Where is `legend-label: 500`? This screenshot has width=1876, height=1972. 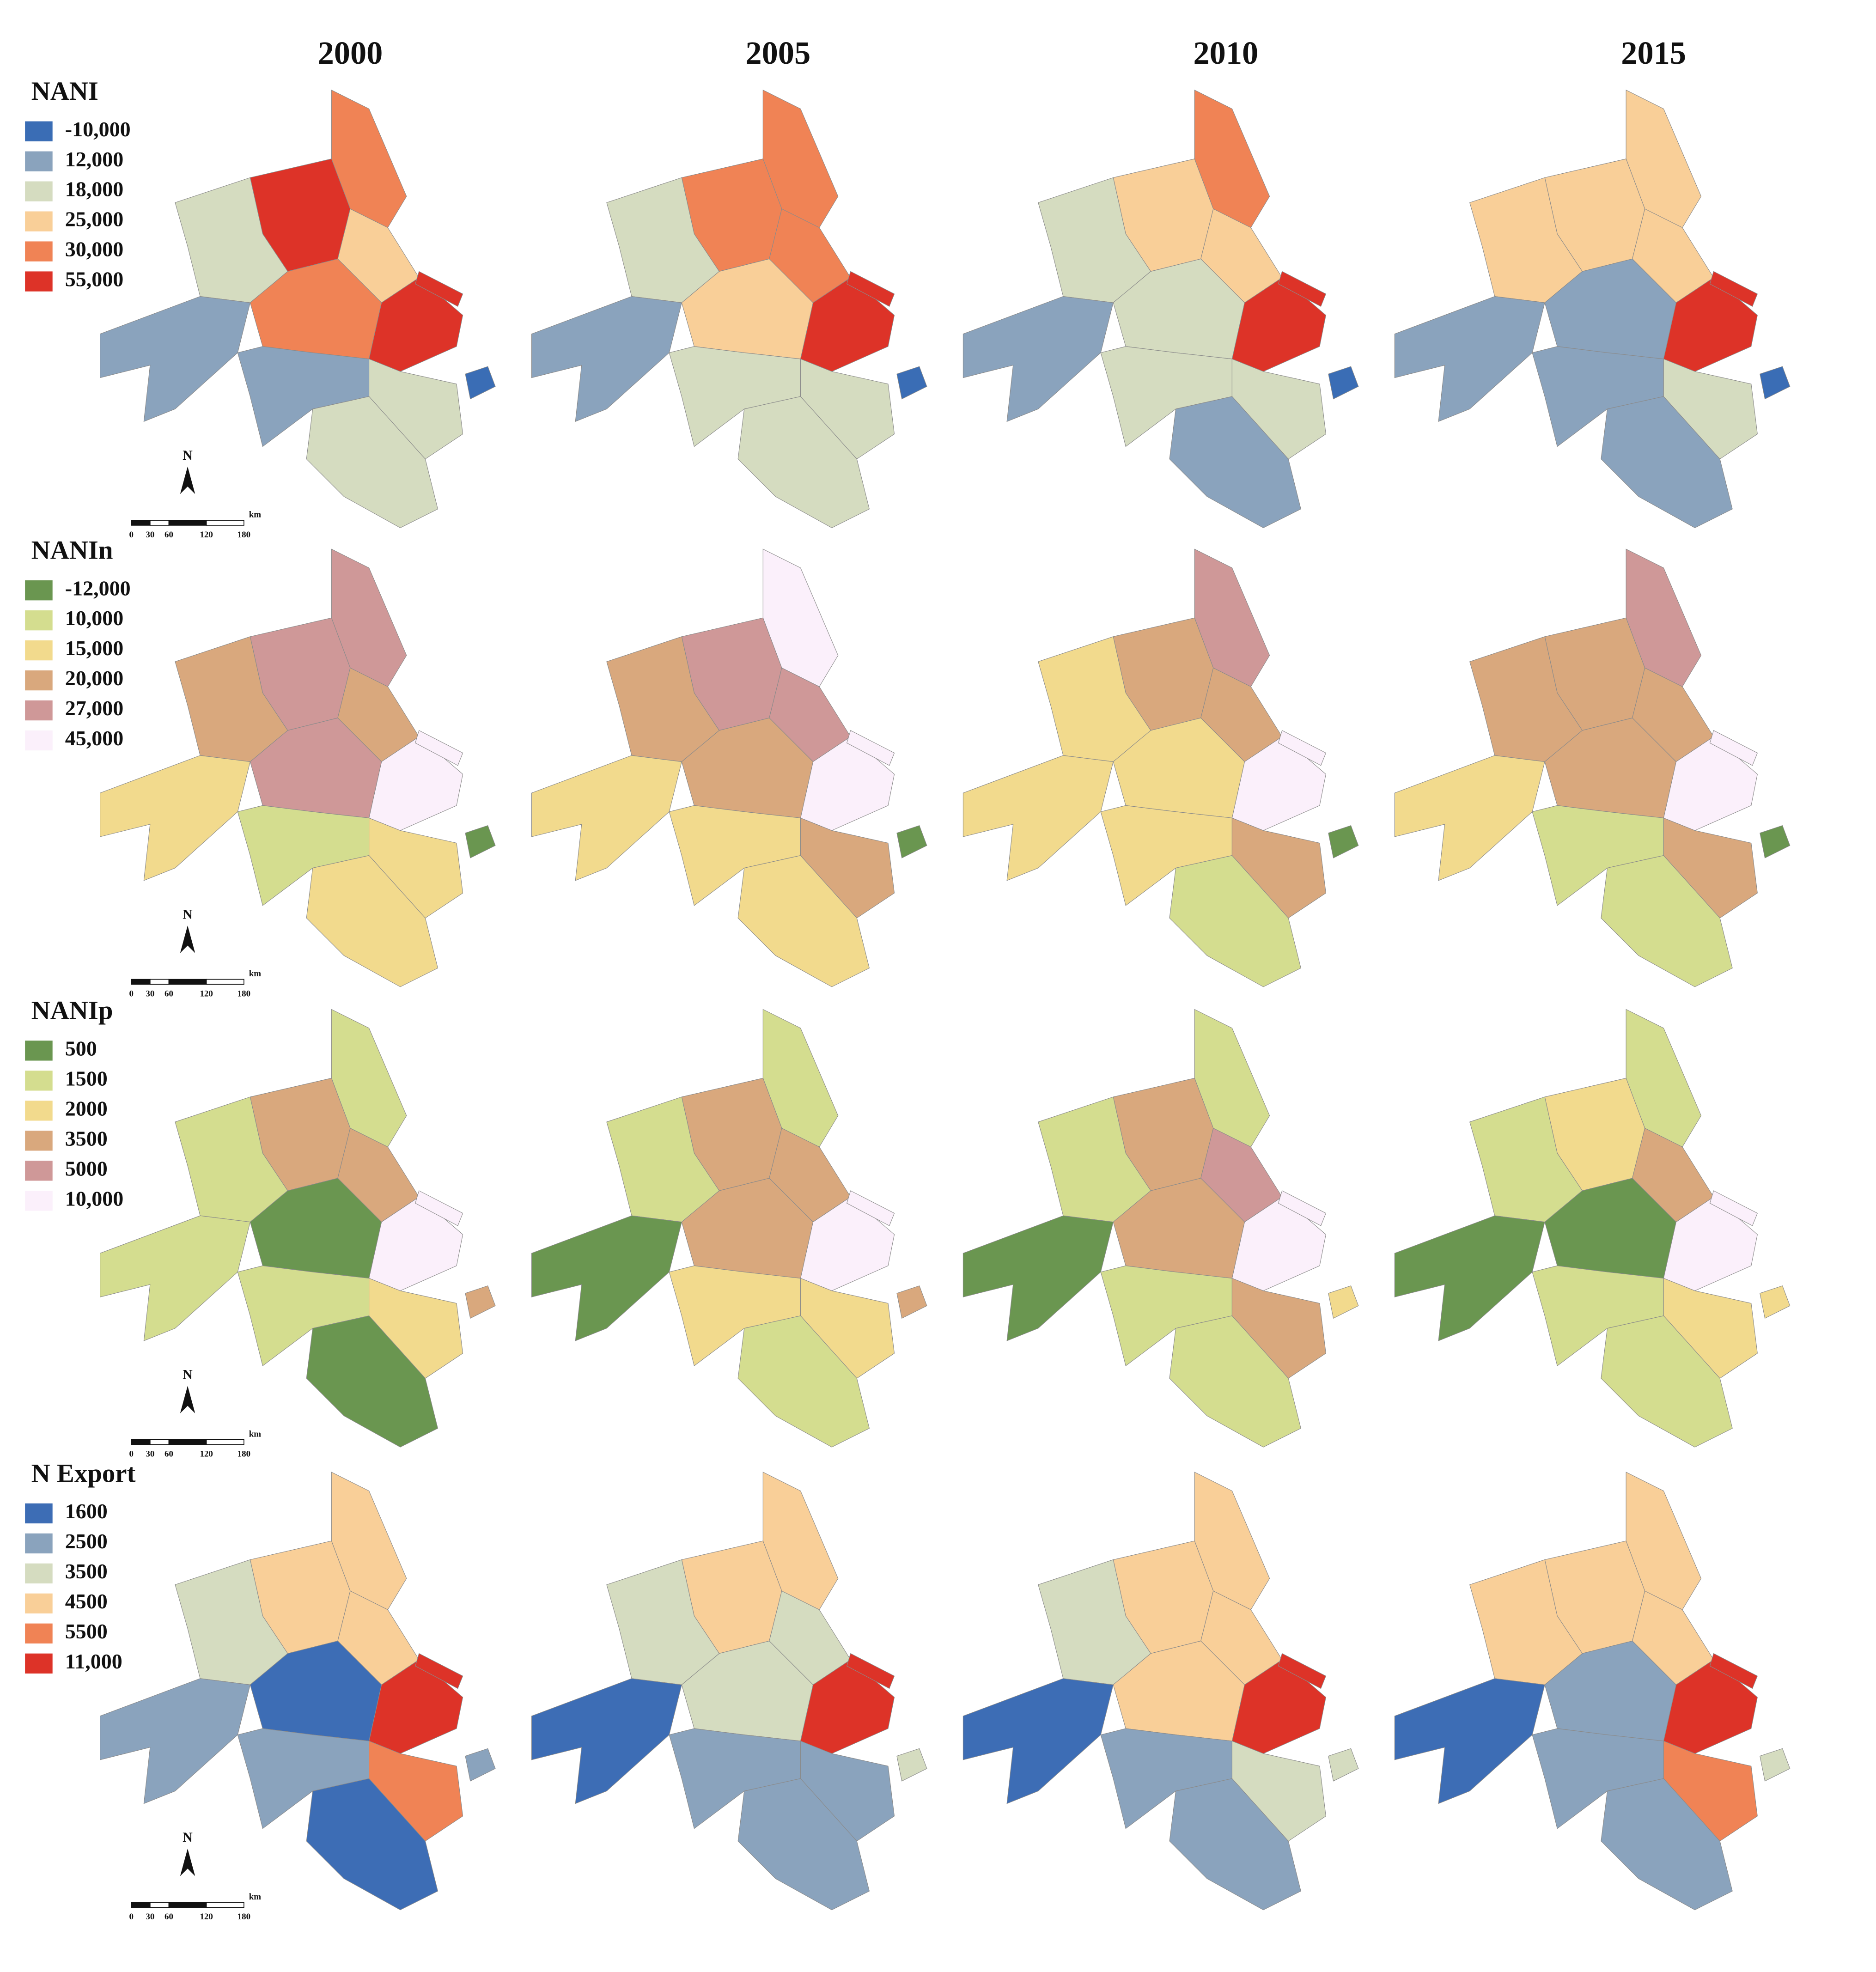
legend-label: 500 is located at coordinates (81, 1048).